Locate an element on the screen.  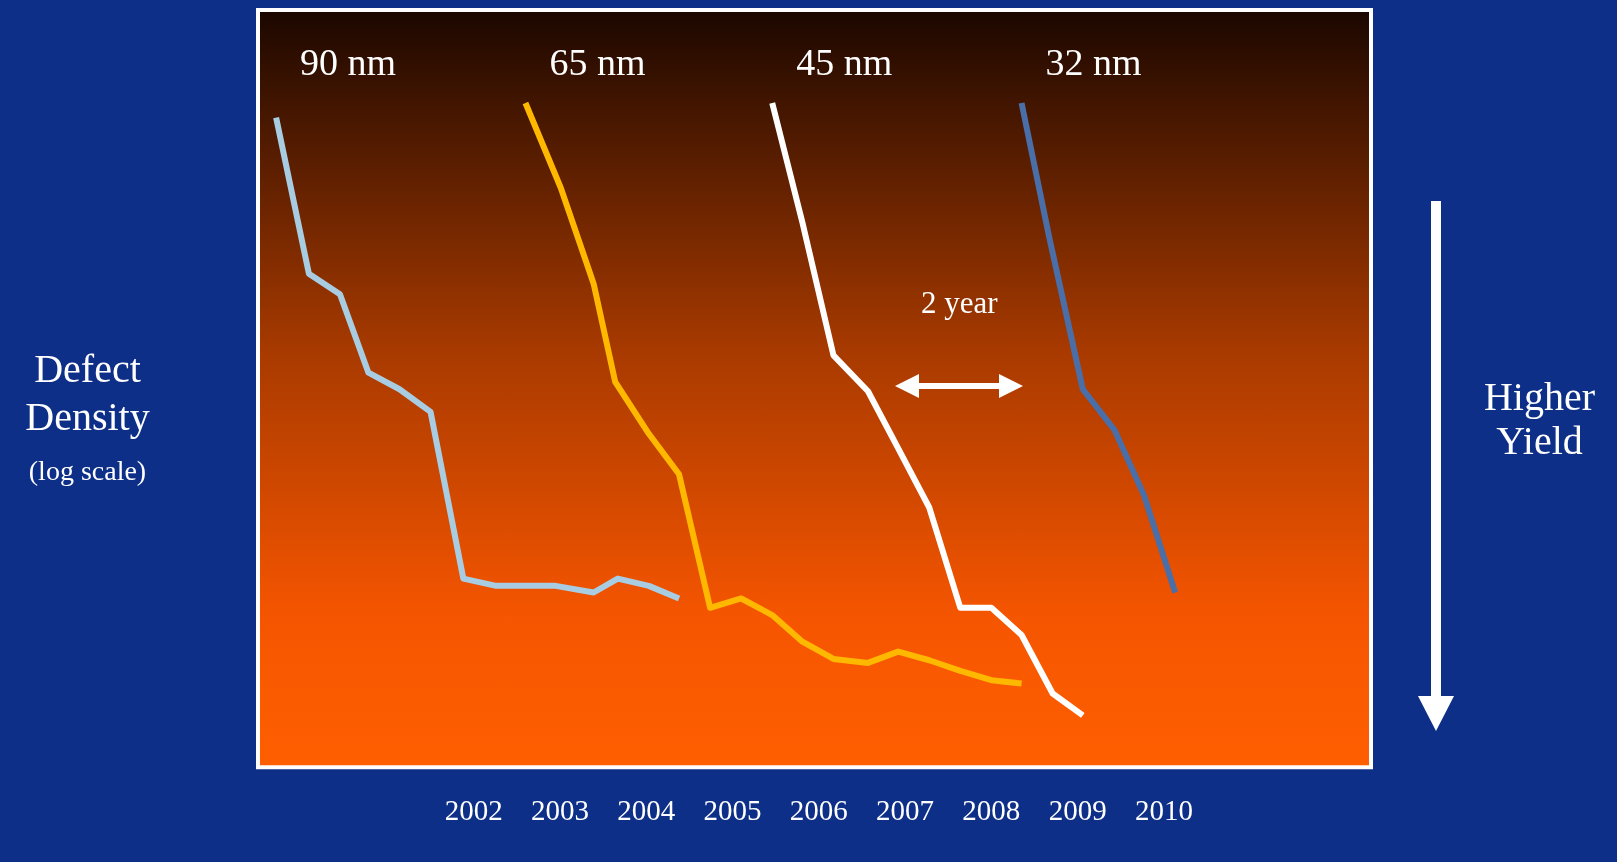
x-tick-label: 2002 is located at coordinates (473, 810).